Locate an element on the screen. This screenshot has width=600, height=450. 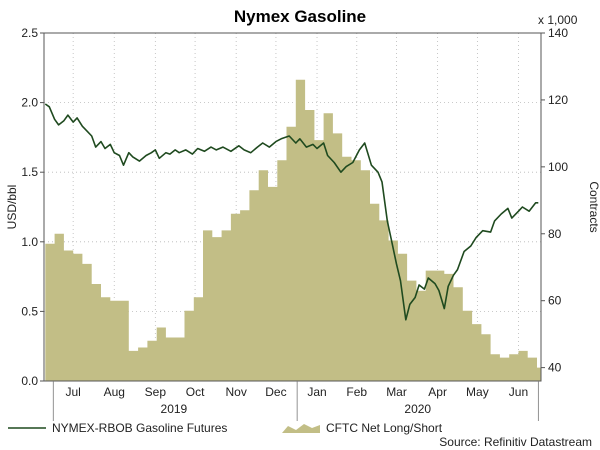
right-tick-label: 60 is located at coordinates (555, 301).